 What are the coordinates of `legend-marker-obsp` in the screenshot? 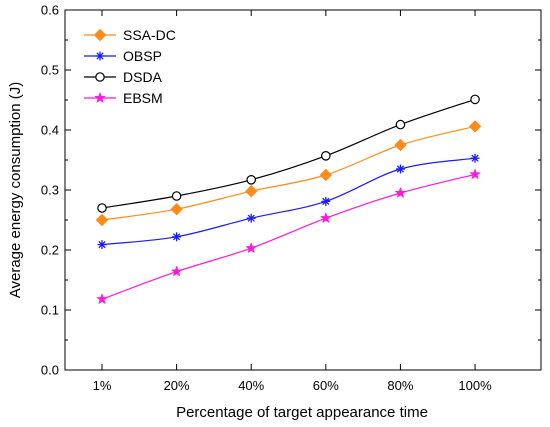 It's located at (100, 56).